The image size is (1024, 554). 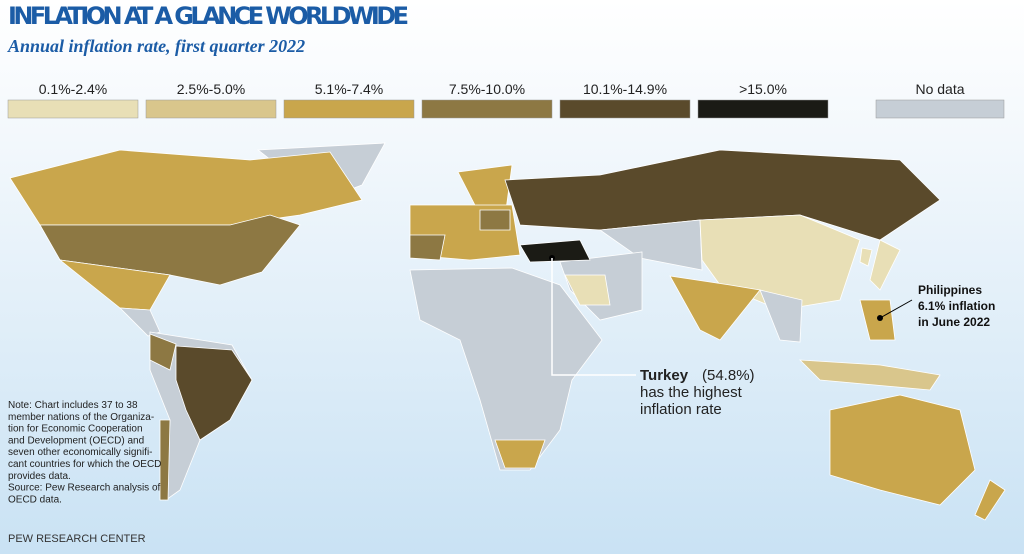 I want to click on turkey-text: inflation rate, so click(x=681, y=409).